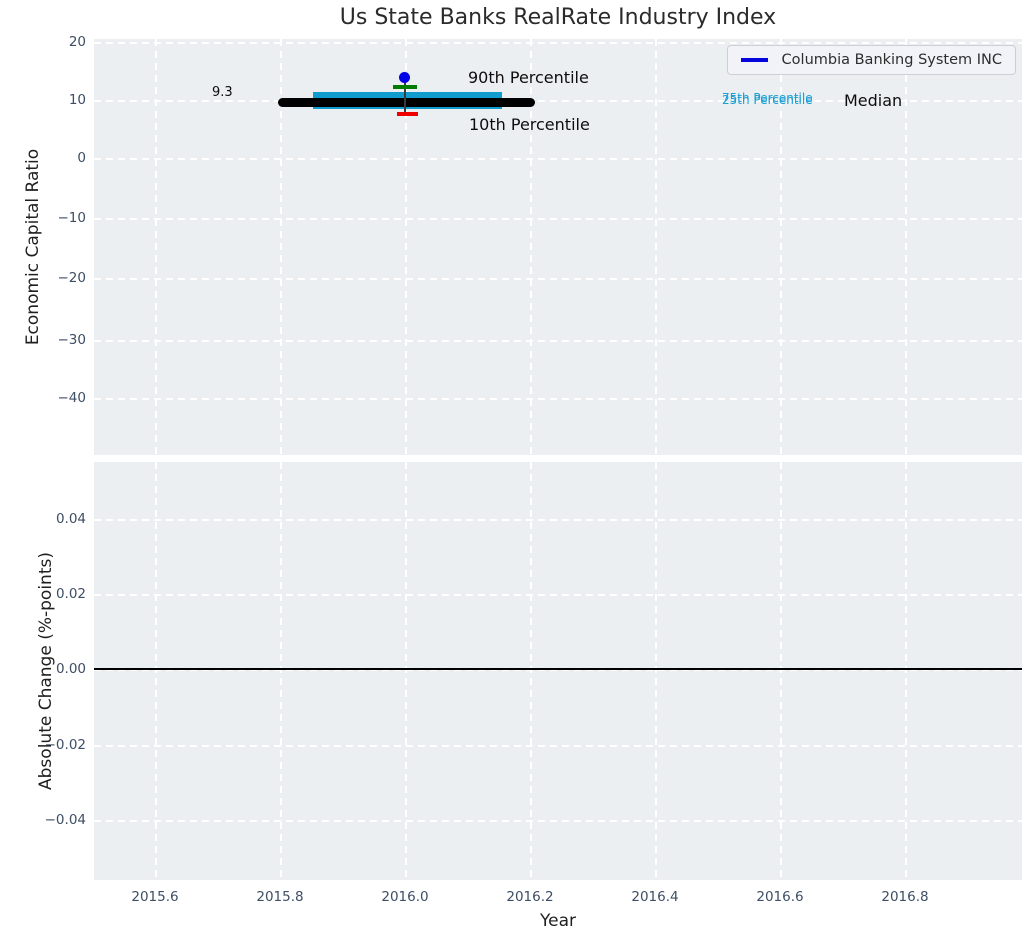 This screenshot has width=1034, height=942. What do you see at coordinates (407, 114) in the screenshot?
I see `p10-cap` at bounding box center [407, 114].